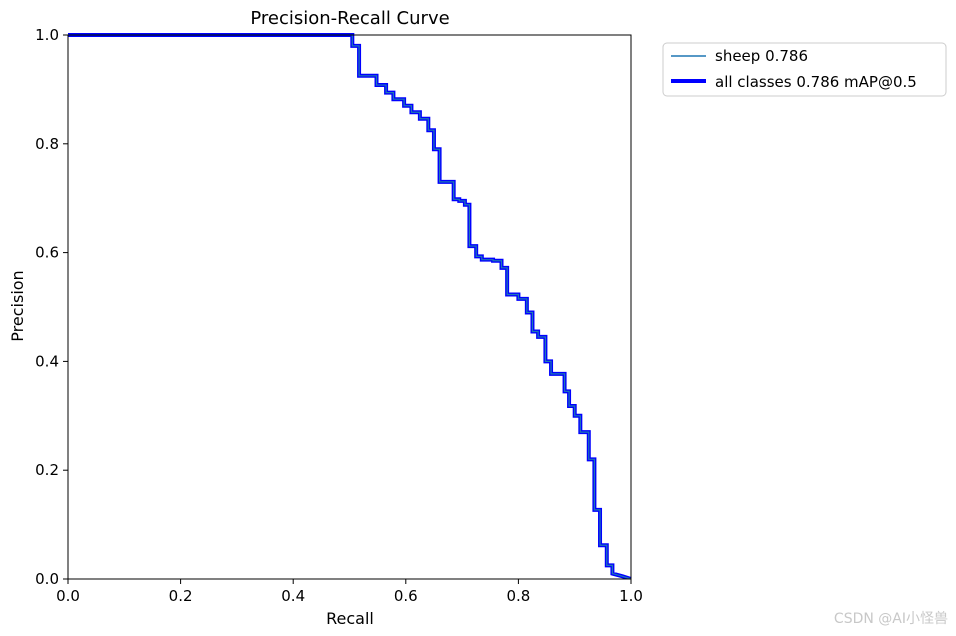 The image size is (956, 636). I want to click on chart-title: Precision-Recall Curve, so click(349, 18).